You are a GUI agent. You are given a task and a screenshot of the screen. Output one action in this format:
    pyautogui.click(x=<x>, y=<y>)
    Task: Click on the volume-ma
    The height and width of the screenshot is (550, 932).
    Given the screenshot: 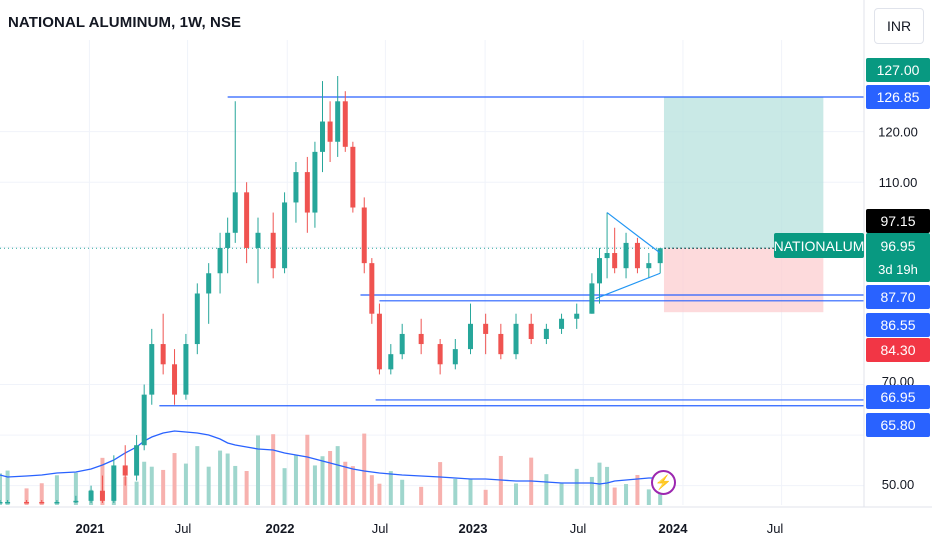 What is the action you would take?
    pyautogui.click(x=330, y=457)
    